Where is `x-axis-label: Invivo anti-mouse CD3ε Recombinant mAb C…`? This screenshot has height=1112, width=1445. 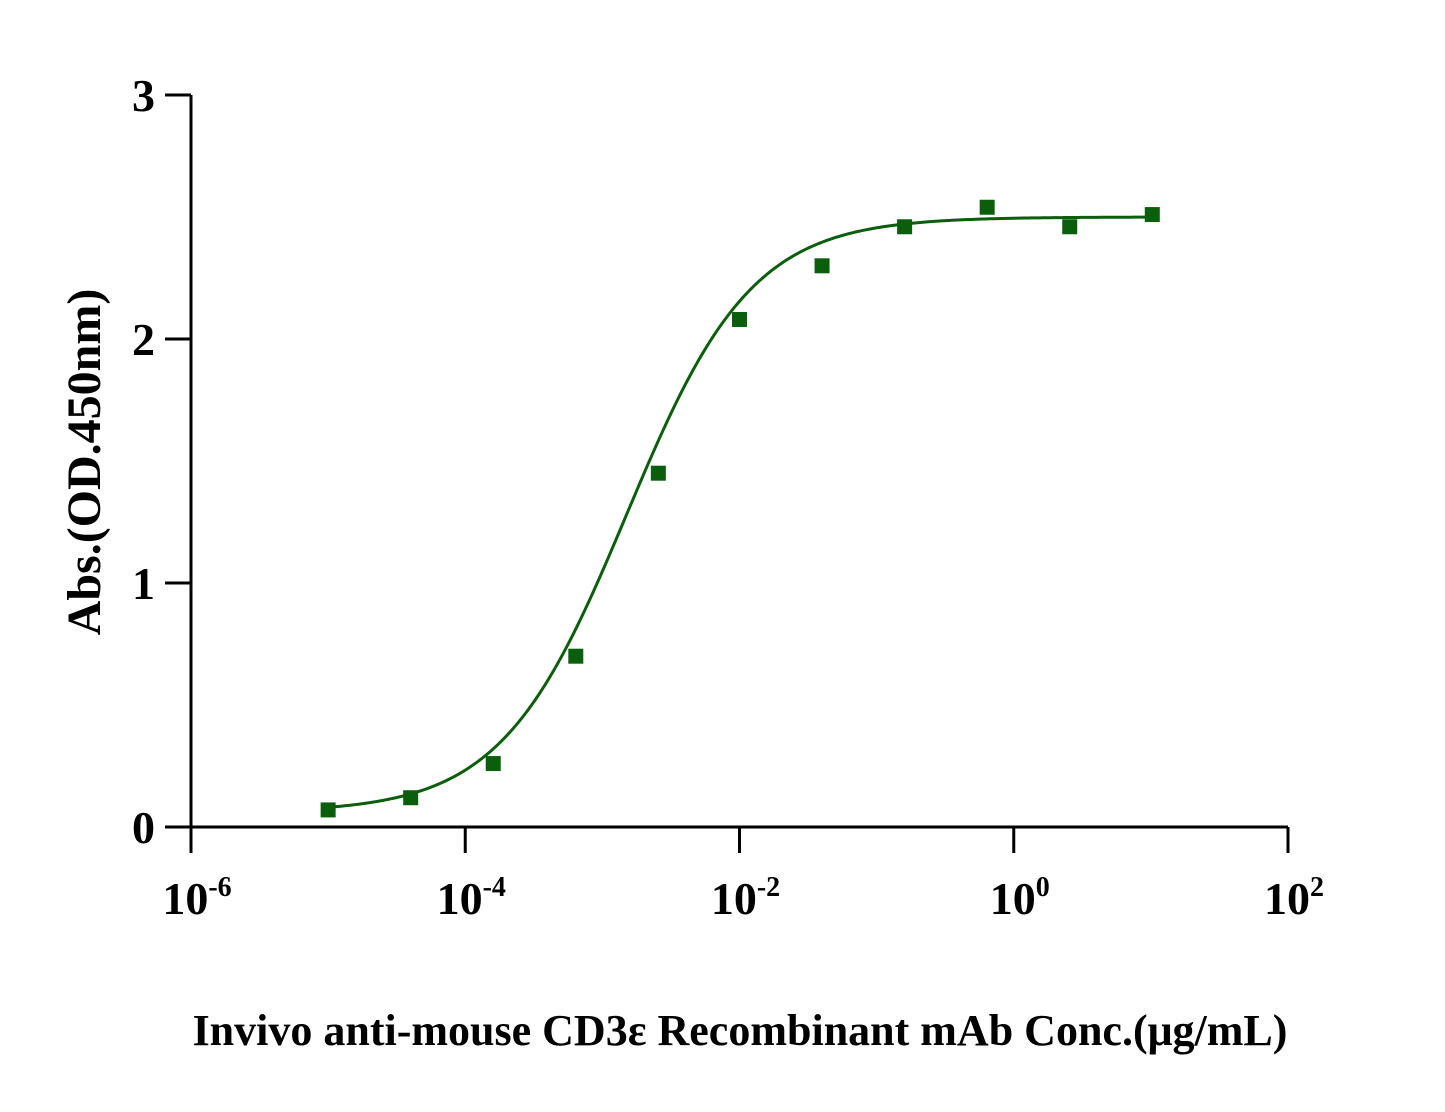 x-axis-label: Invivo anti-mouse CD3ε Recombinant mAb C… is located at coordinates (740, 1030).